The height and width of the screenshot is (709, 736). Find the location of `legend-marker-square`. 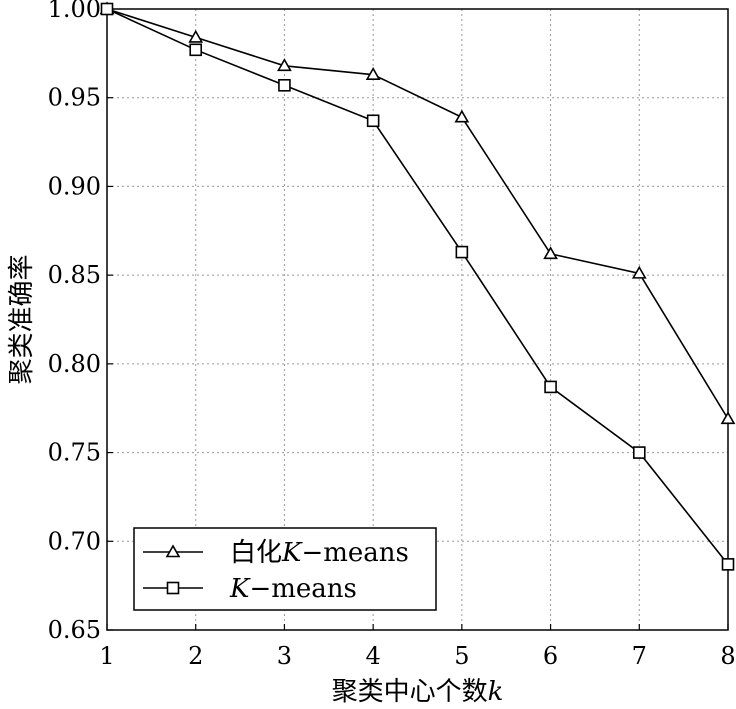

legend-marker-square is located at coordinates (173, 588).